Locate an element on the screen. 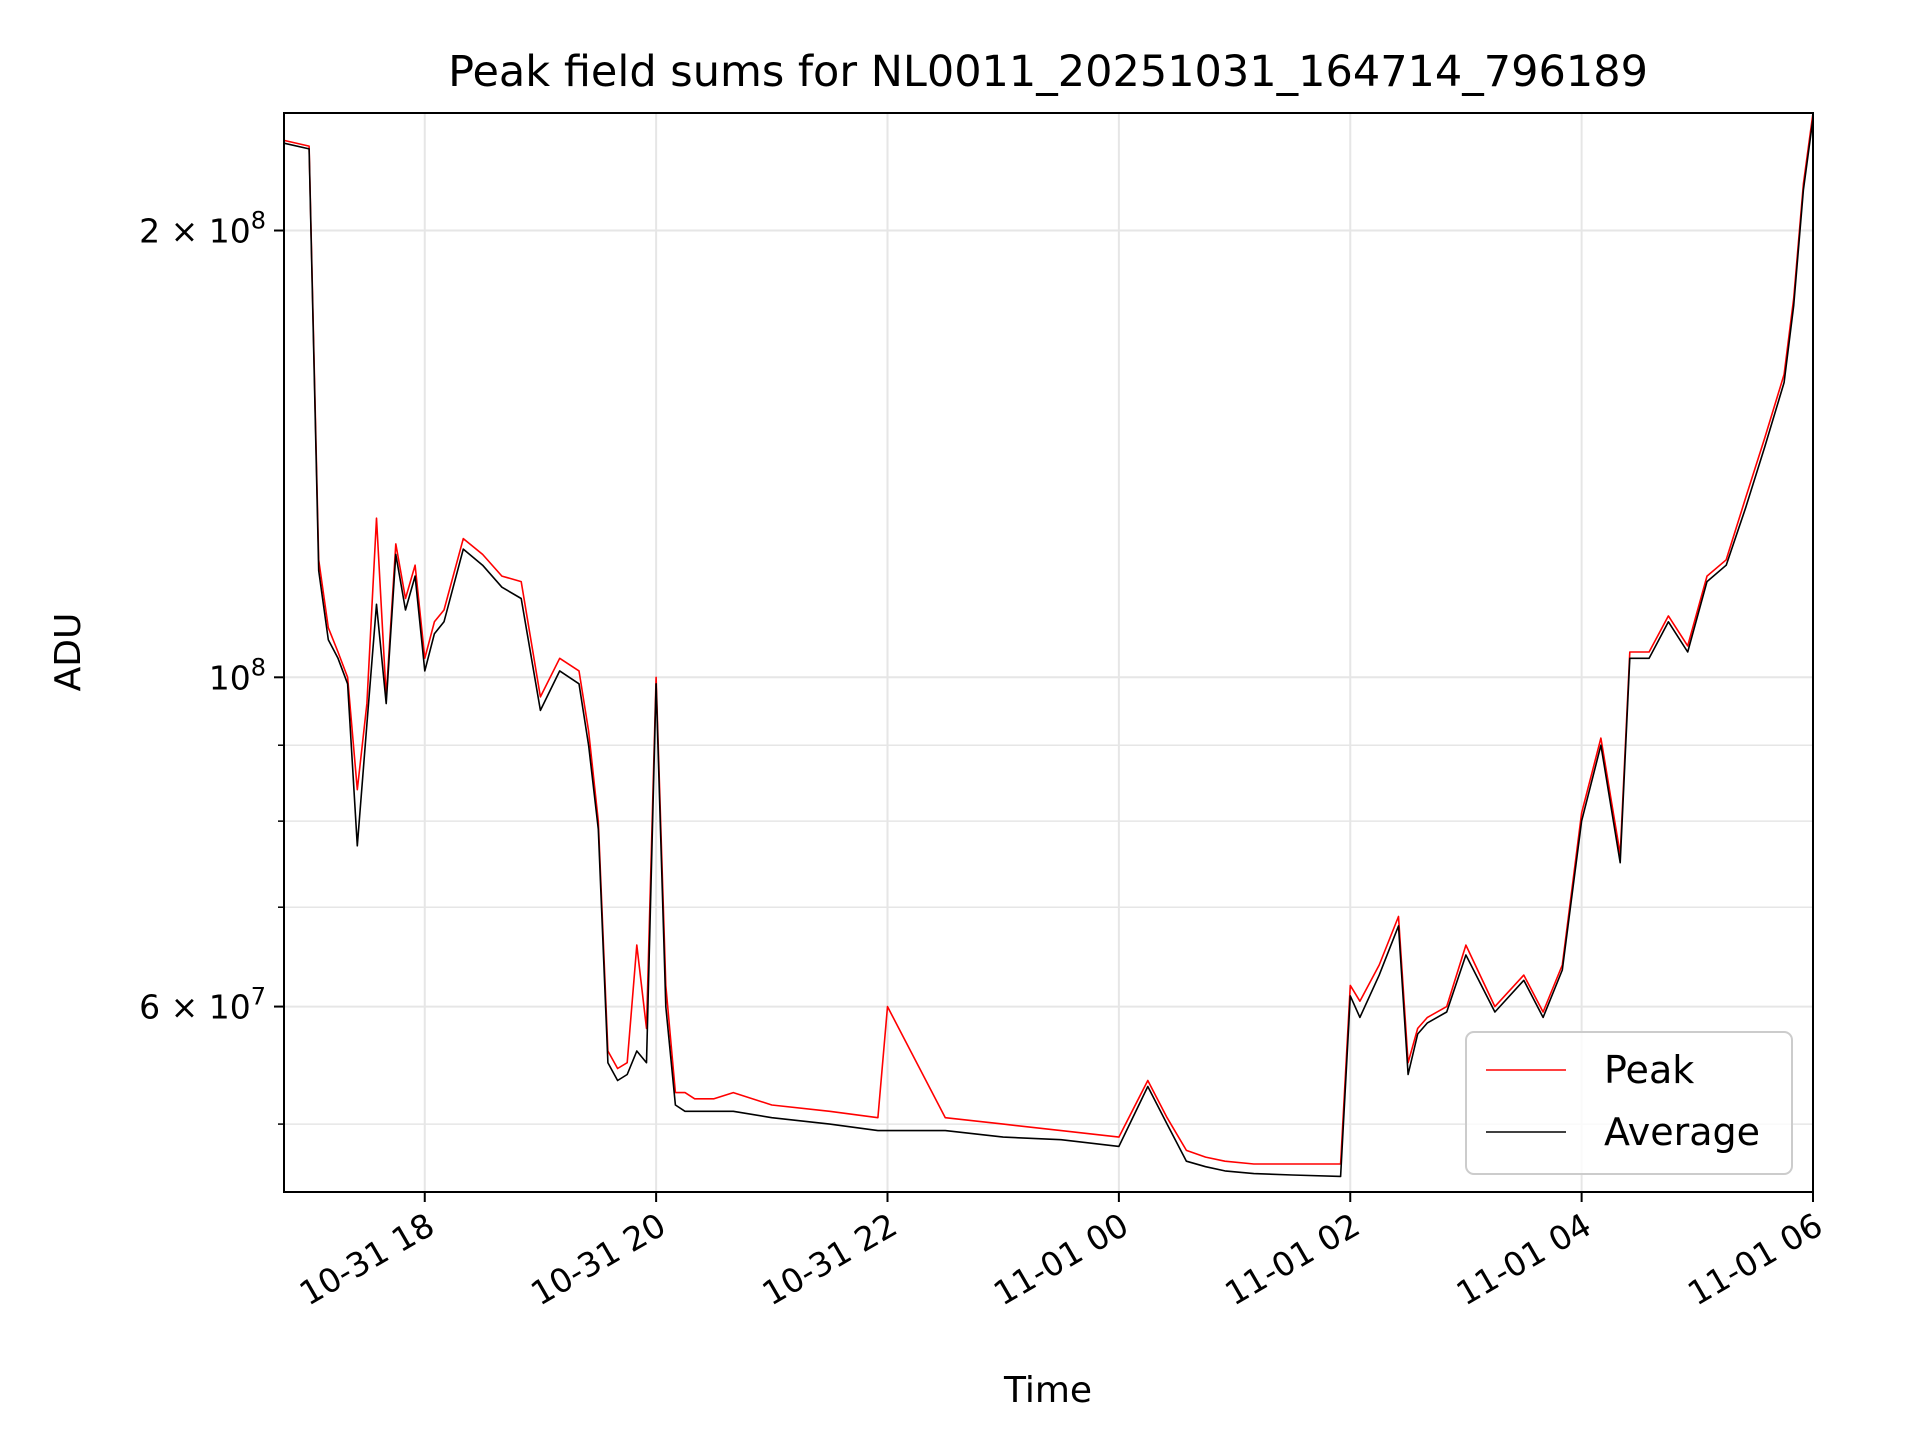  legend-label-average: Average is located at coordinates (1682, 1132).